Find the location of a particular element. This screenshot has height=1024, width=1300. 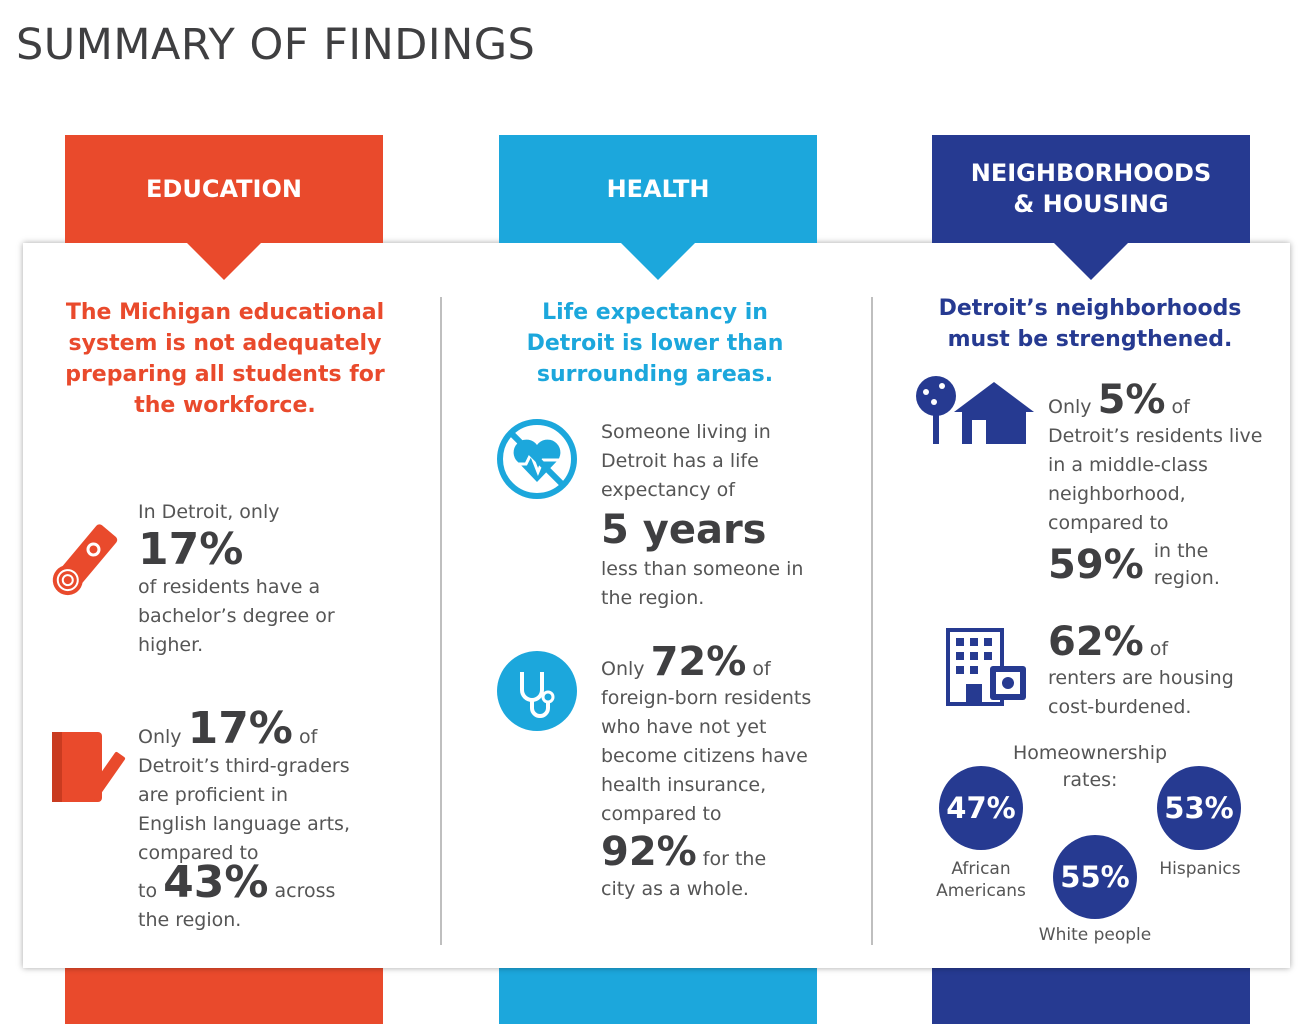

health-stat2-end: city as a whole. is located at coordinates (675, 889).